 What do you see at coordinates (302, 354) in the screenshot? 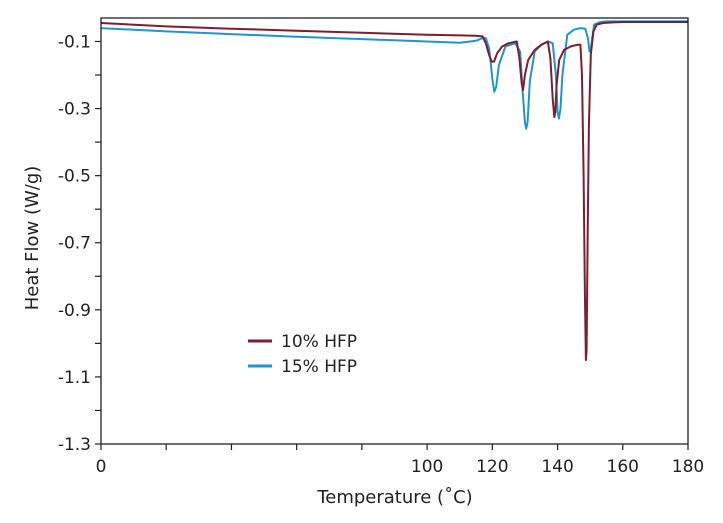
I see `legend: 10% HFP 15% HFP` at bounding box center [302, 354].